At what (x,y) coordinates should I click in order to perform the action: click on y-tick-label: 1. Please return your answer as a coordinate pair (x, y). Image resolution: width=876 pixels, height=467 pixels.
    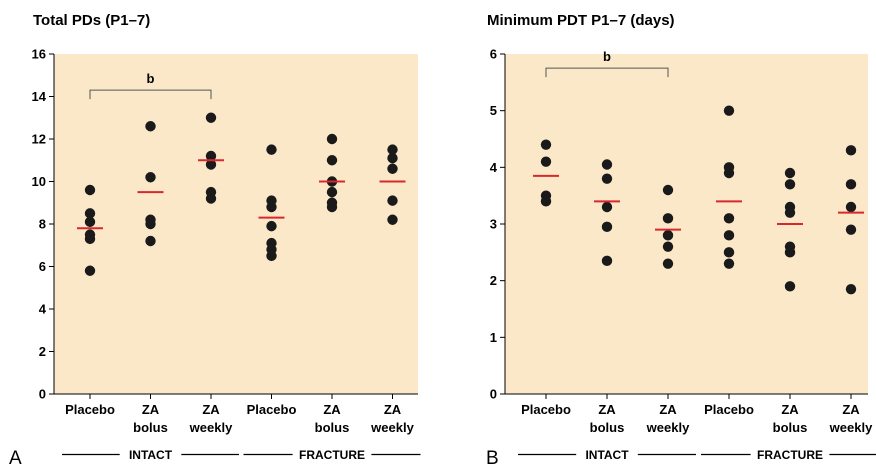
    Looking at the image, I should click on (493, 337).